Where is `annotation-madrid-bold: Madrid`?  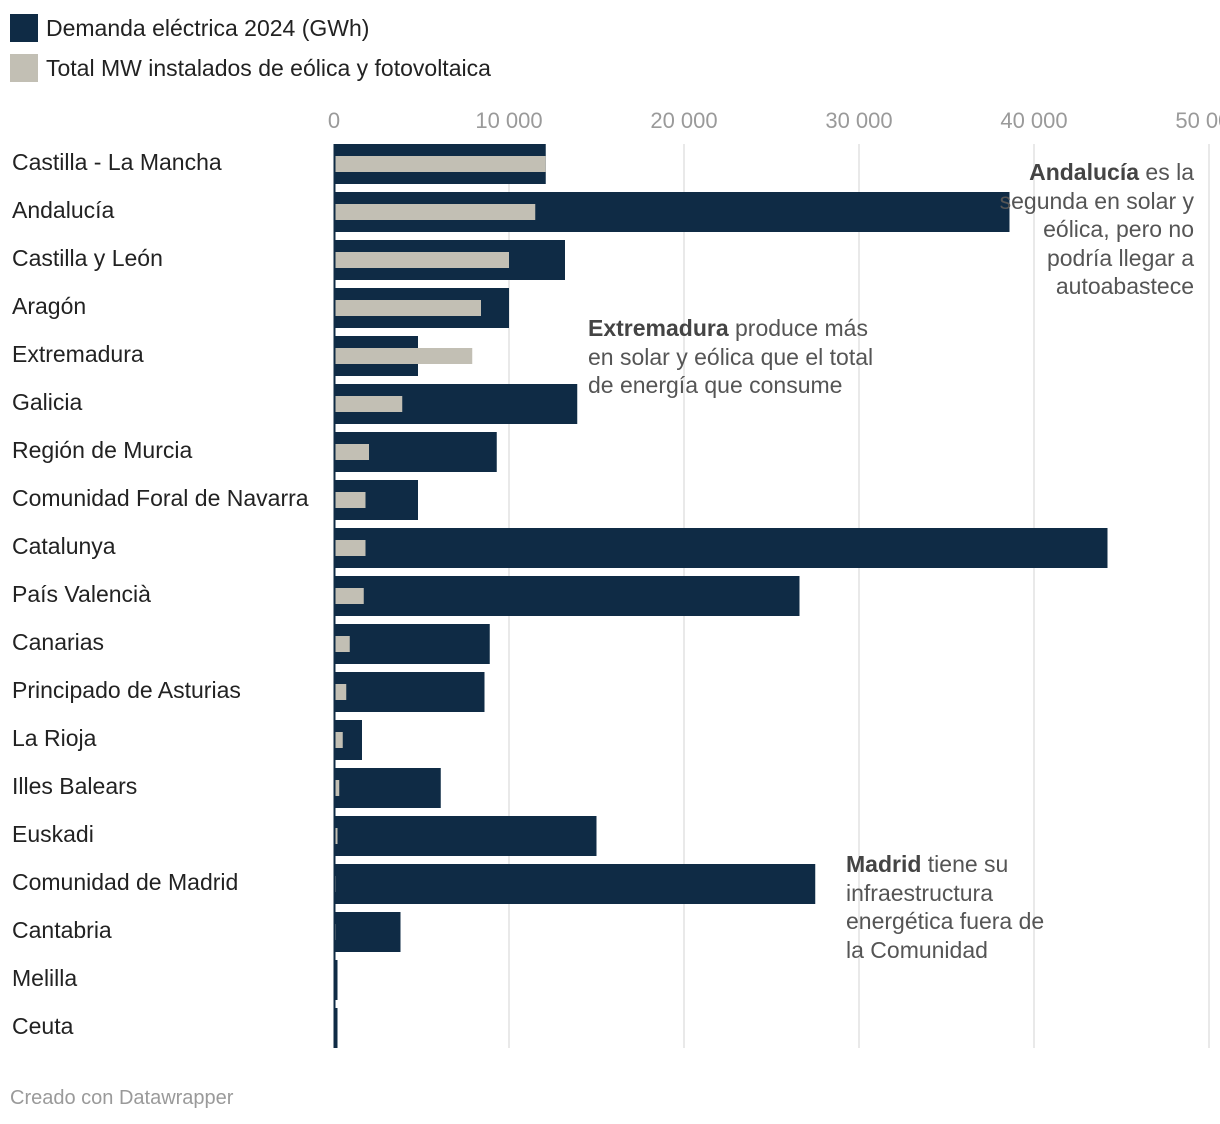 annotation-madrid-bold: Madrid is located at coordinates (884, 864).